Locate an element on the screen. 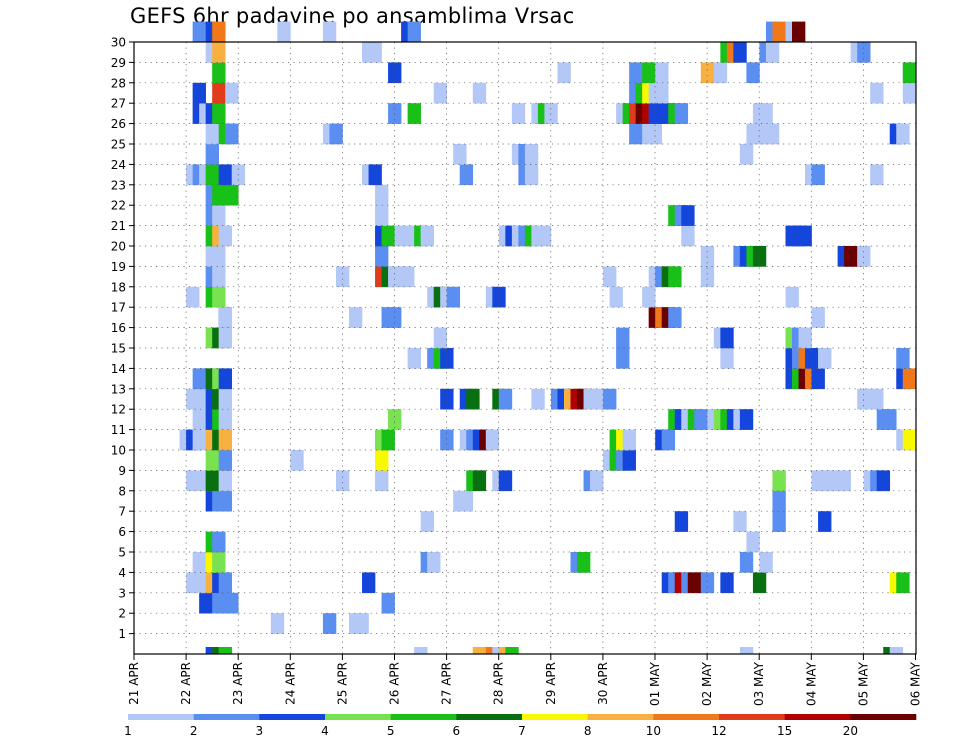  y-tick-label: 29 is located at coordinates (118, 63).